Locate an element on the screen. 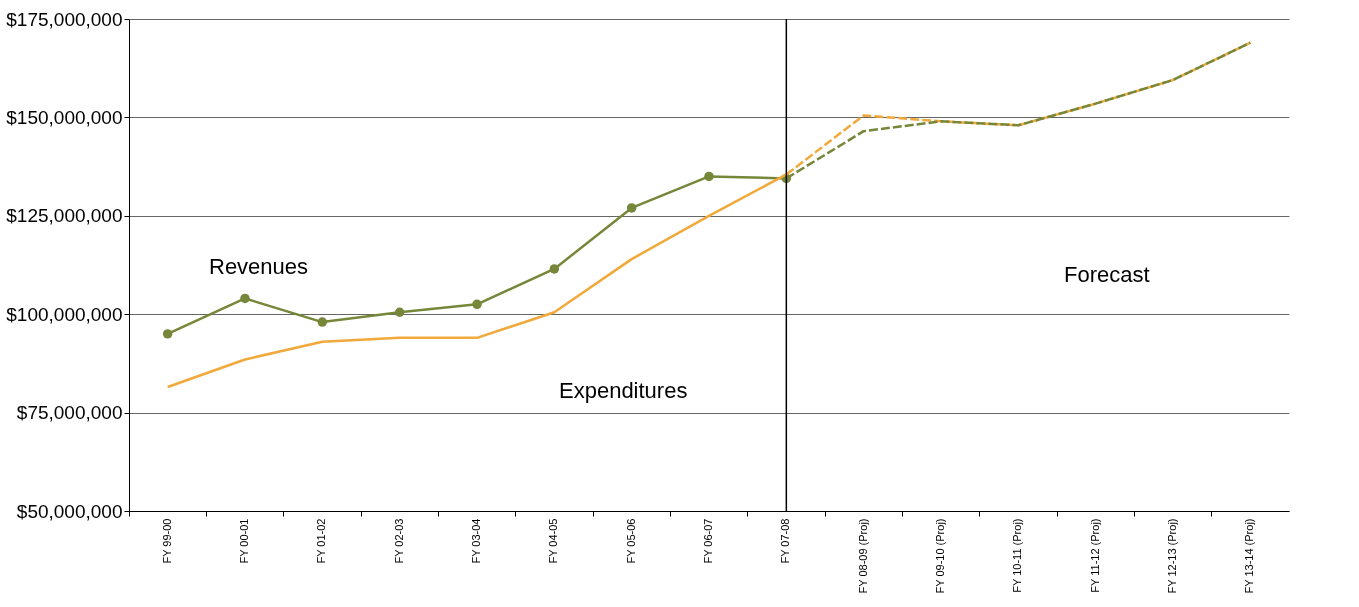 The image size is (1359, 607). annotation: Expenditures is located at coordinates (623, 390).